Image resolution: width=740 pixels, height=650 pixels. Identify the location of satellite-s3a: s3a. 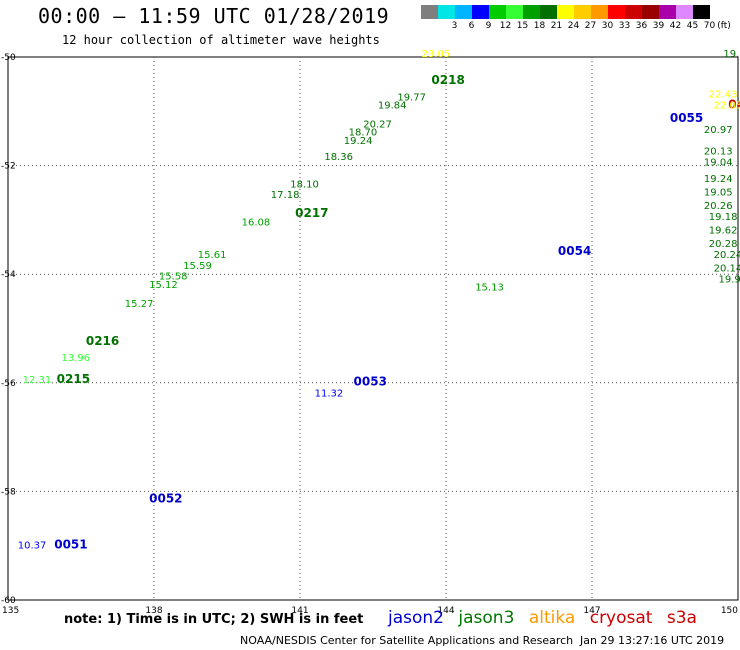
(681, 618).